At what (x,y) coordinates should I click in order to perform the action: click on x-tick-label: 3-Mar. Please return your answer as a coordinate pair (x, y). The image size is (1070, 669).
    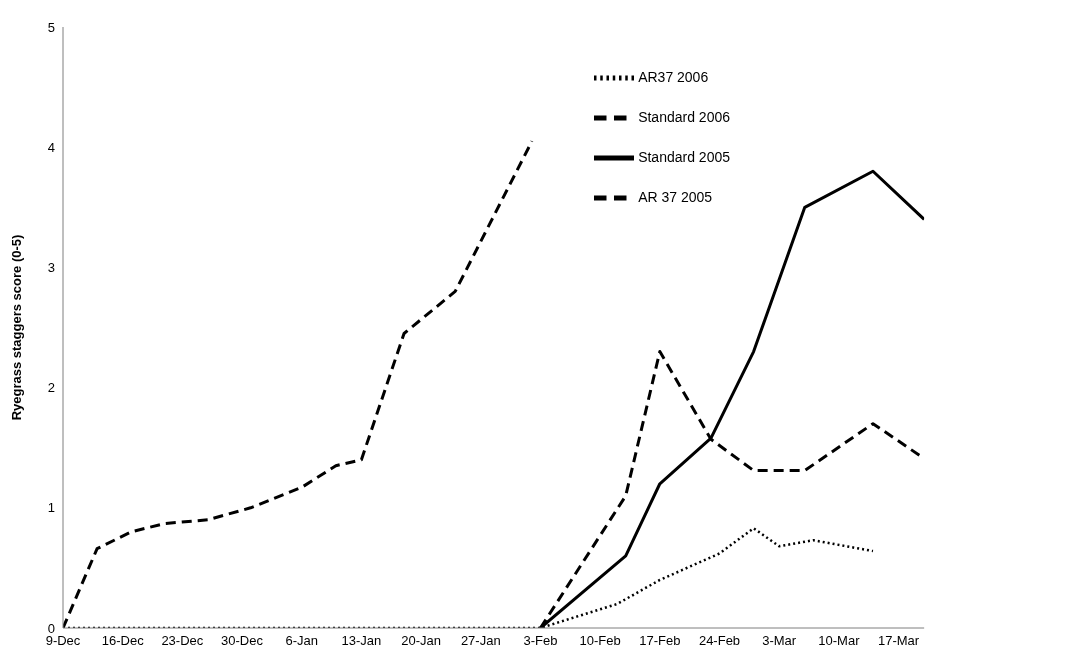
    Looking at the image, I should click on (779, 641).